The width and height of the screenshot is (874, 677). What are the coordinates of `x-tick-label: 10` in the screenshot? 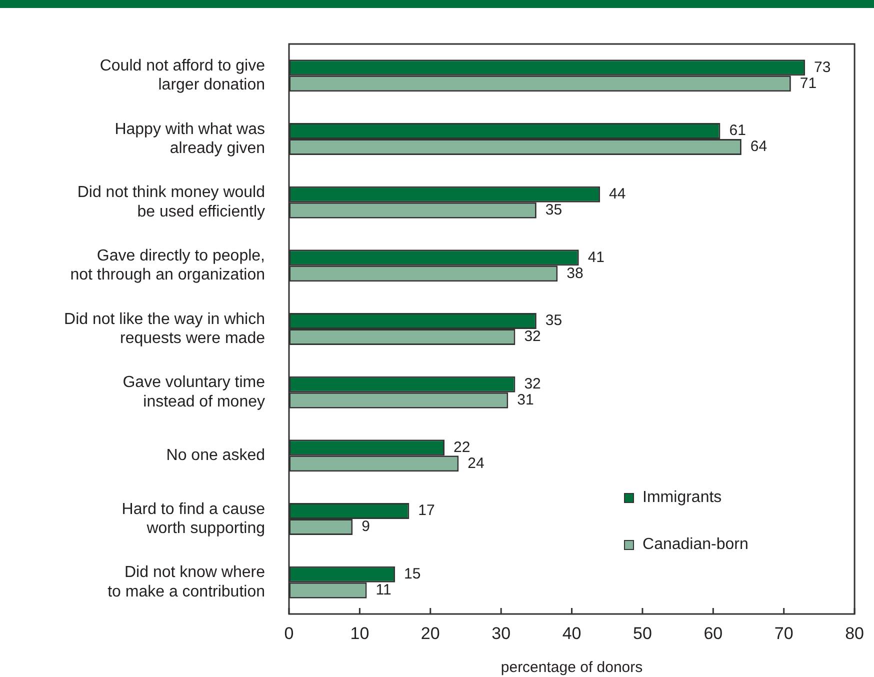 It's located at (360, 633).